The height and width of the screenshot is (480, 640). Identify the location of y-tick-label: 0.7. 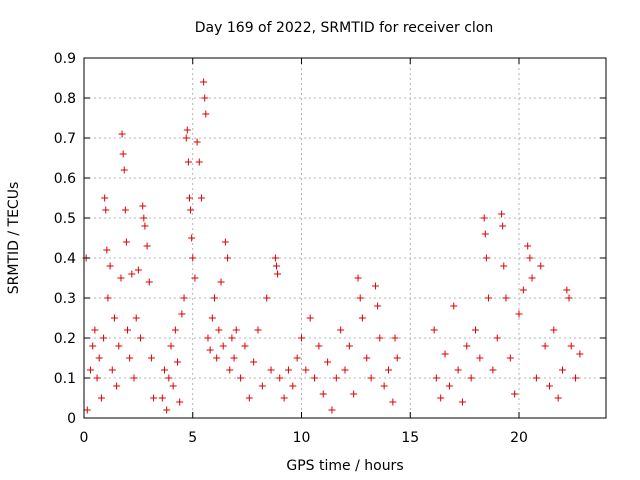
(65, 139).